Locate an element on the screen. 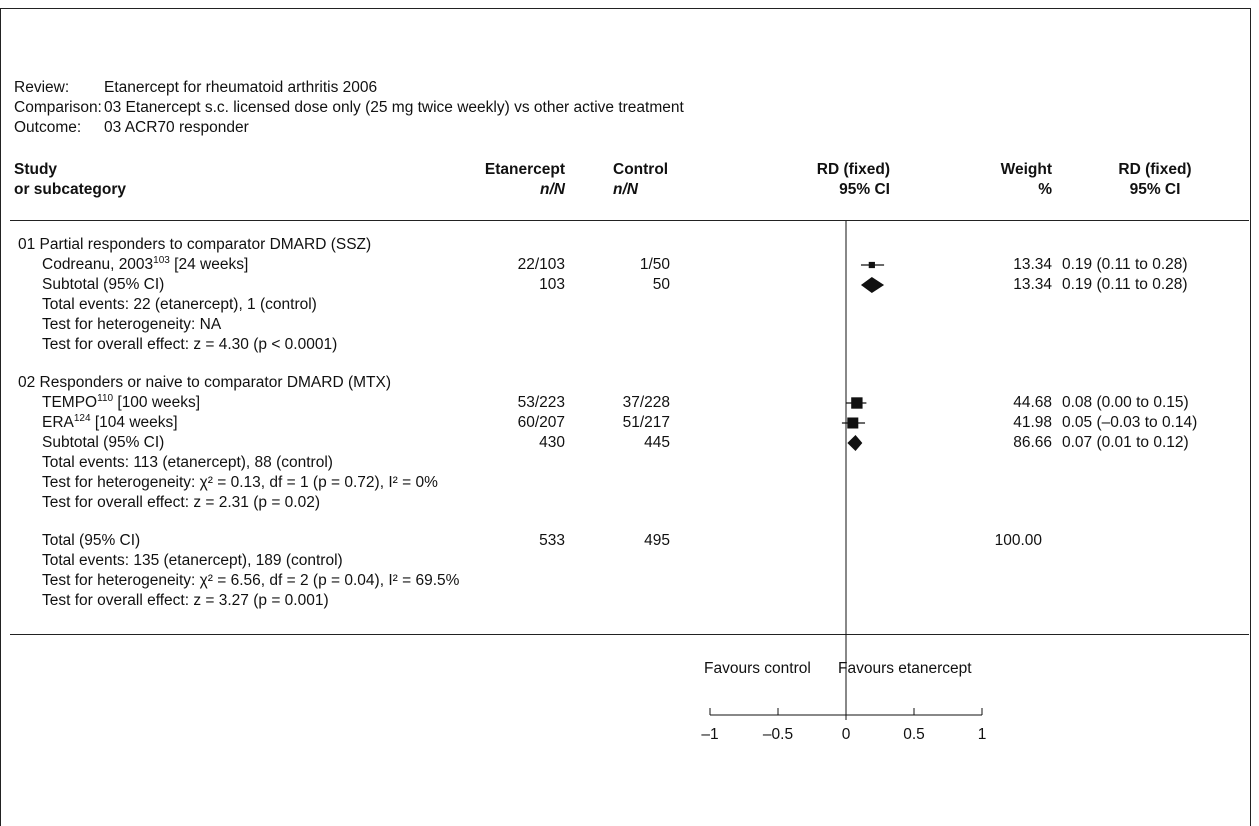 The height and width of the screenshot is (826, 1259). col-rd-ci: 95% CI is located at coordinates (864, 189).